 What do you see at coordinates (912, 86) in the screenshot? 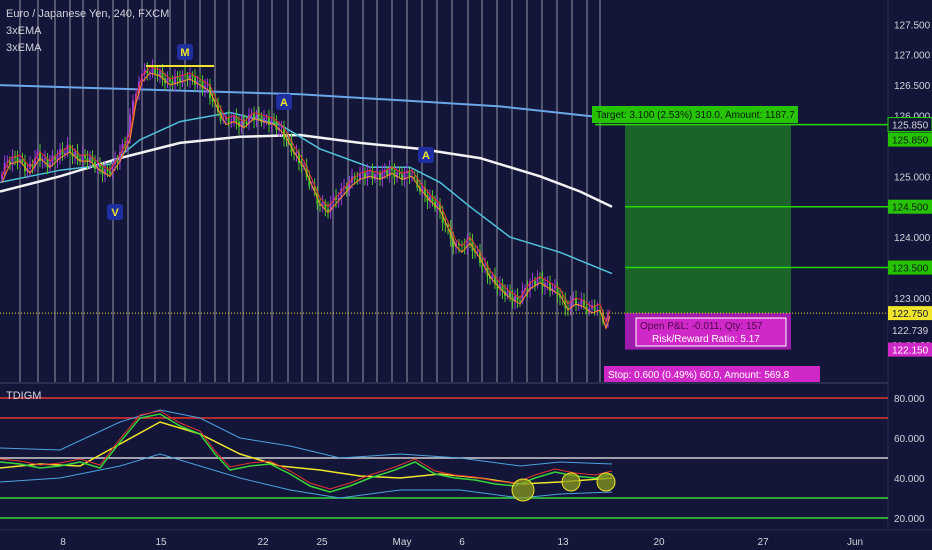
I see `price-tick-label: 126.500` at bounding box center [912, 86].